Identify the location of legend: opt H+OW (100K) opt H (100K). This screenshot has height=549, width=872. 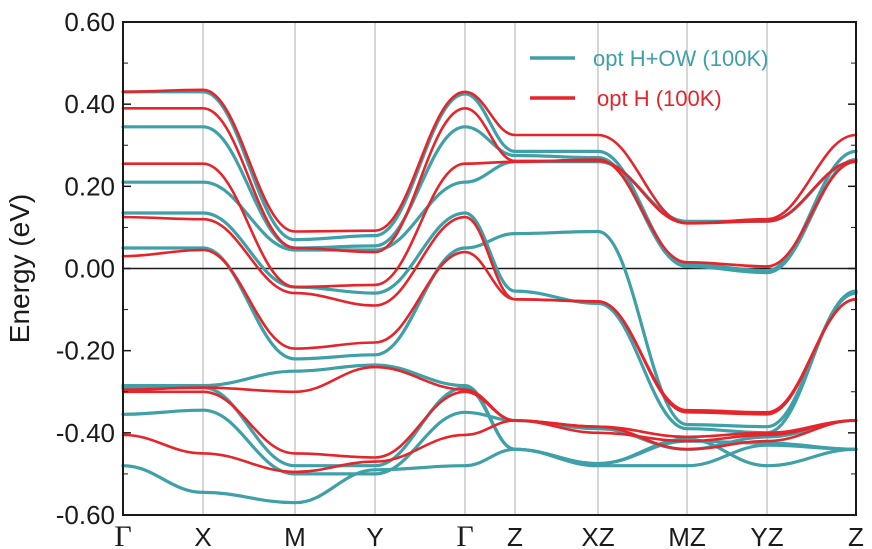
(649, 78).